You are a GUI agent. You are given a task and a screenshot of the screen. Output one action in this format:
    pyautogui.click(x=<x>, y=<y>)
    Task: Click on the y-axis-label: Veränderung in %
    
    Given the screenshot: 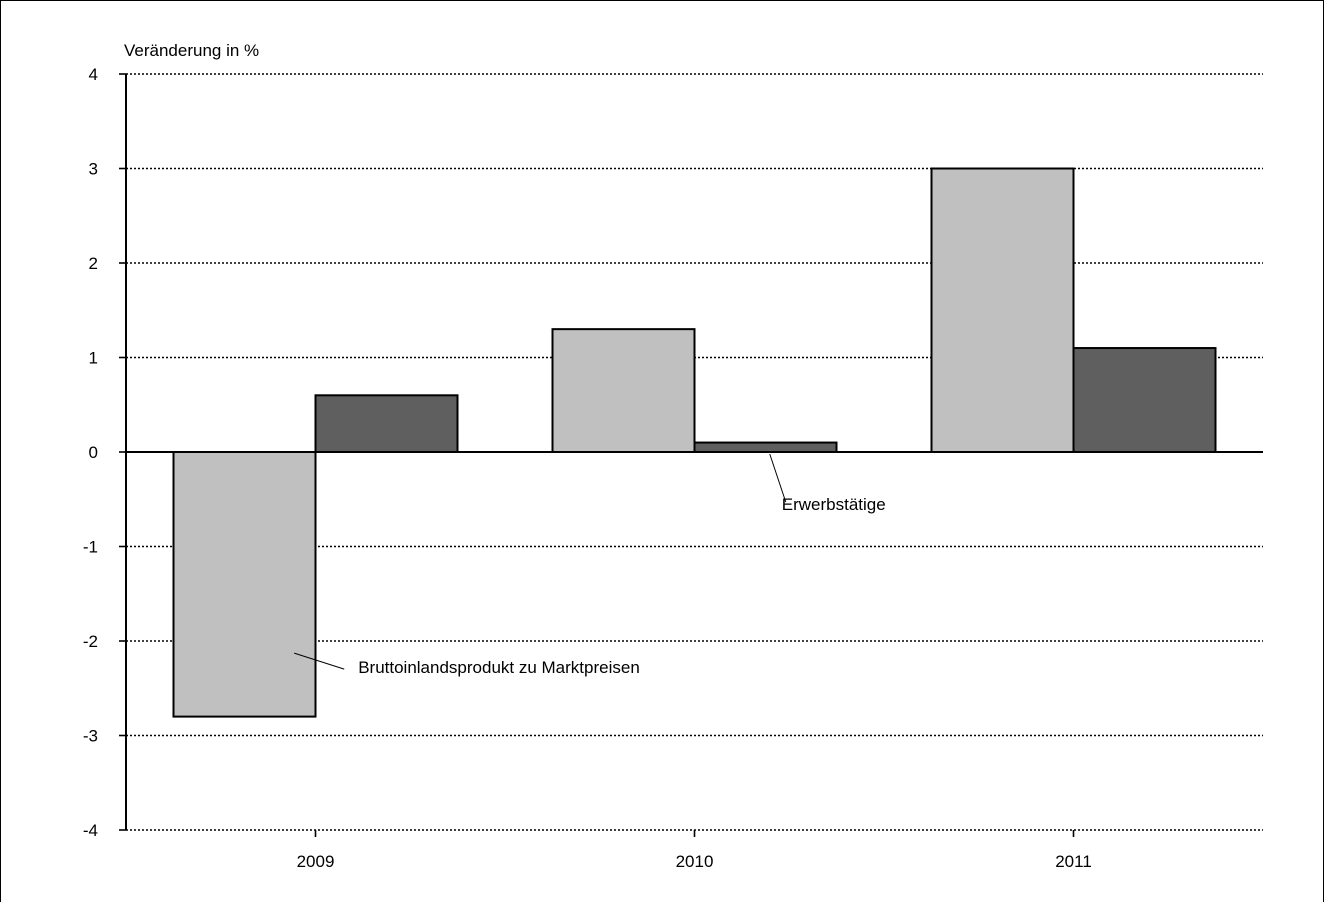 What is the action you would take?
    pyautogui.click(x=191, y=50)
    